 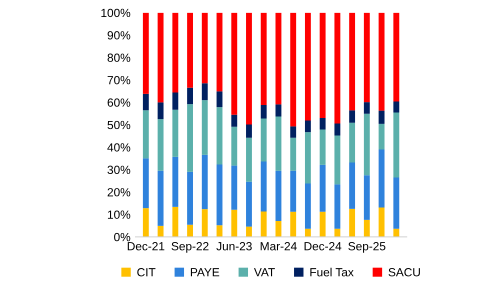 I want to click on x-tick-label: Jun-23, so click(x=234, y=246).